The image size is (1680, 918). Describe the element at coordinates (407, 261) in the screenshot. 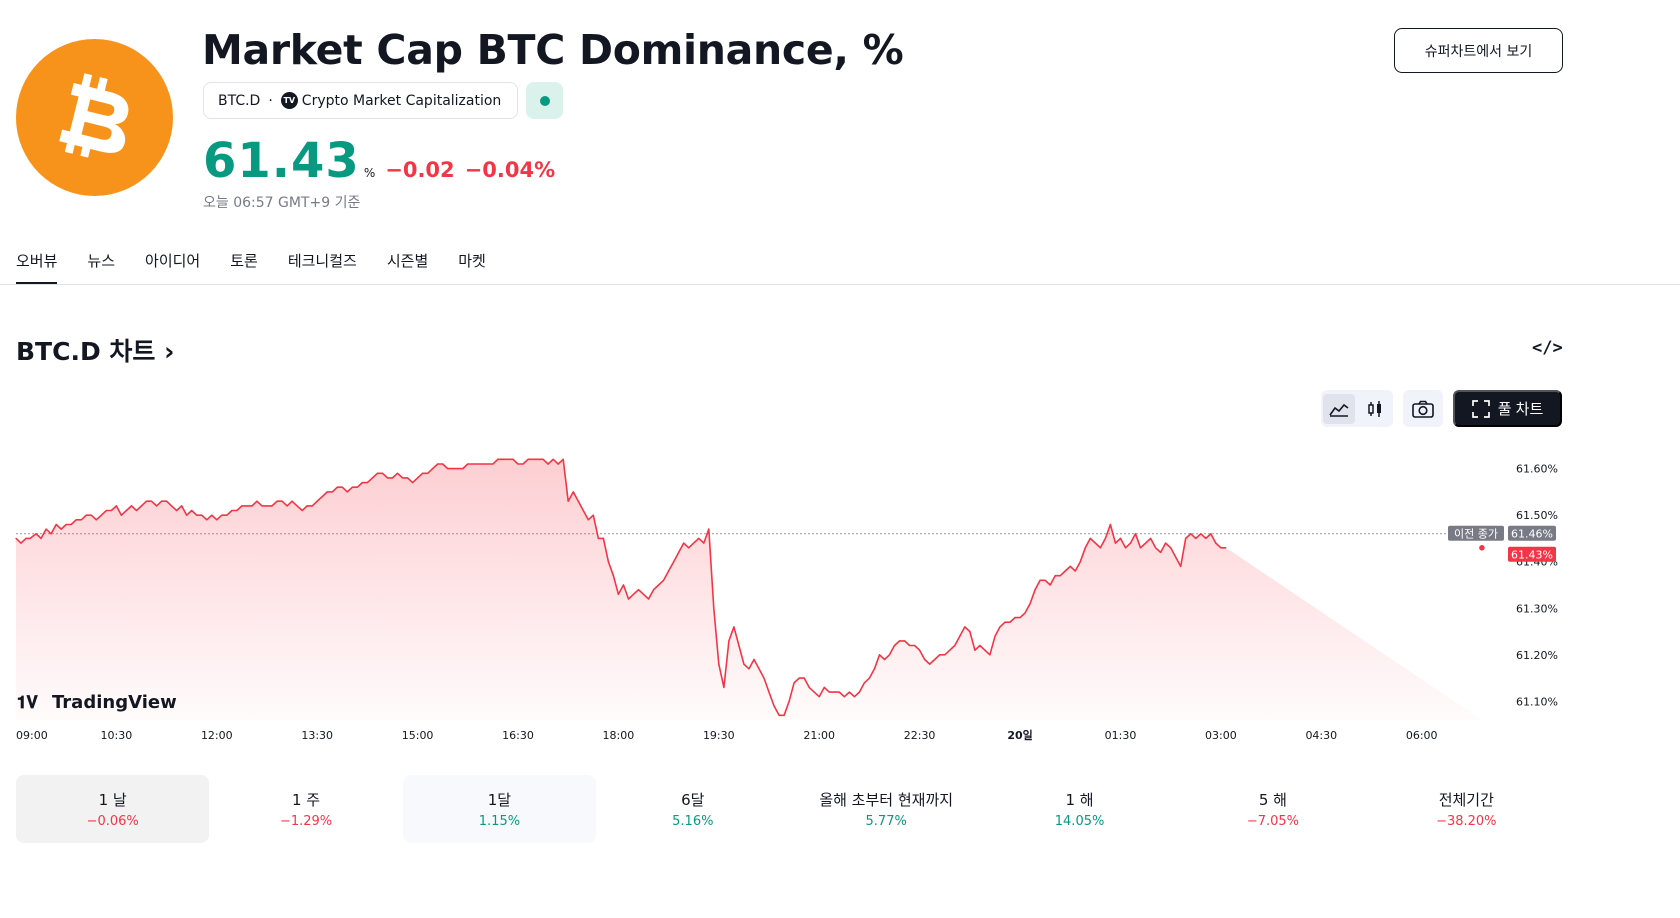

I see `tab-seasonals: 시즌별` at that location.